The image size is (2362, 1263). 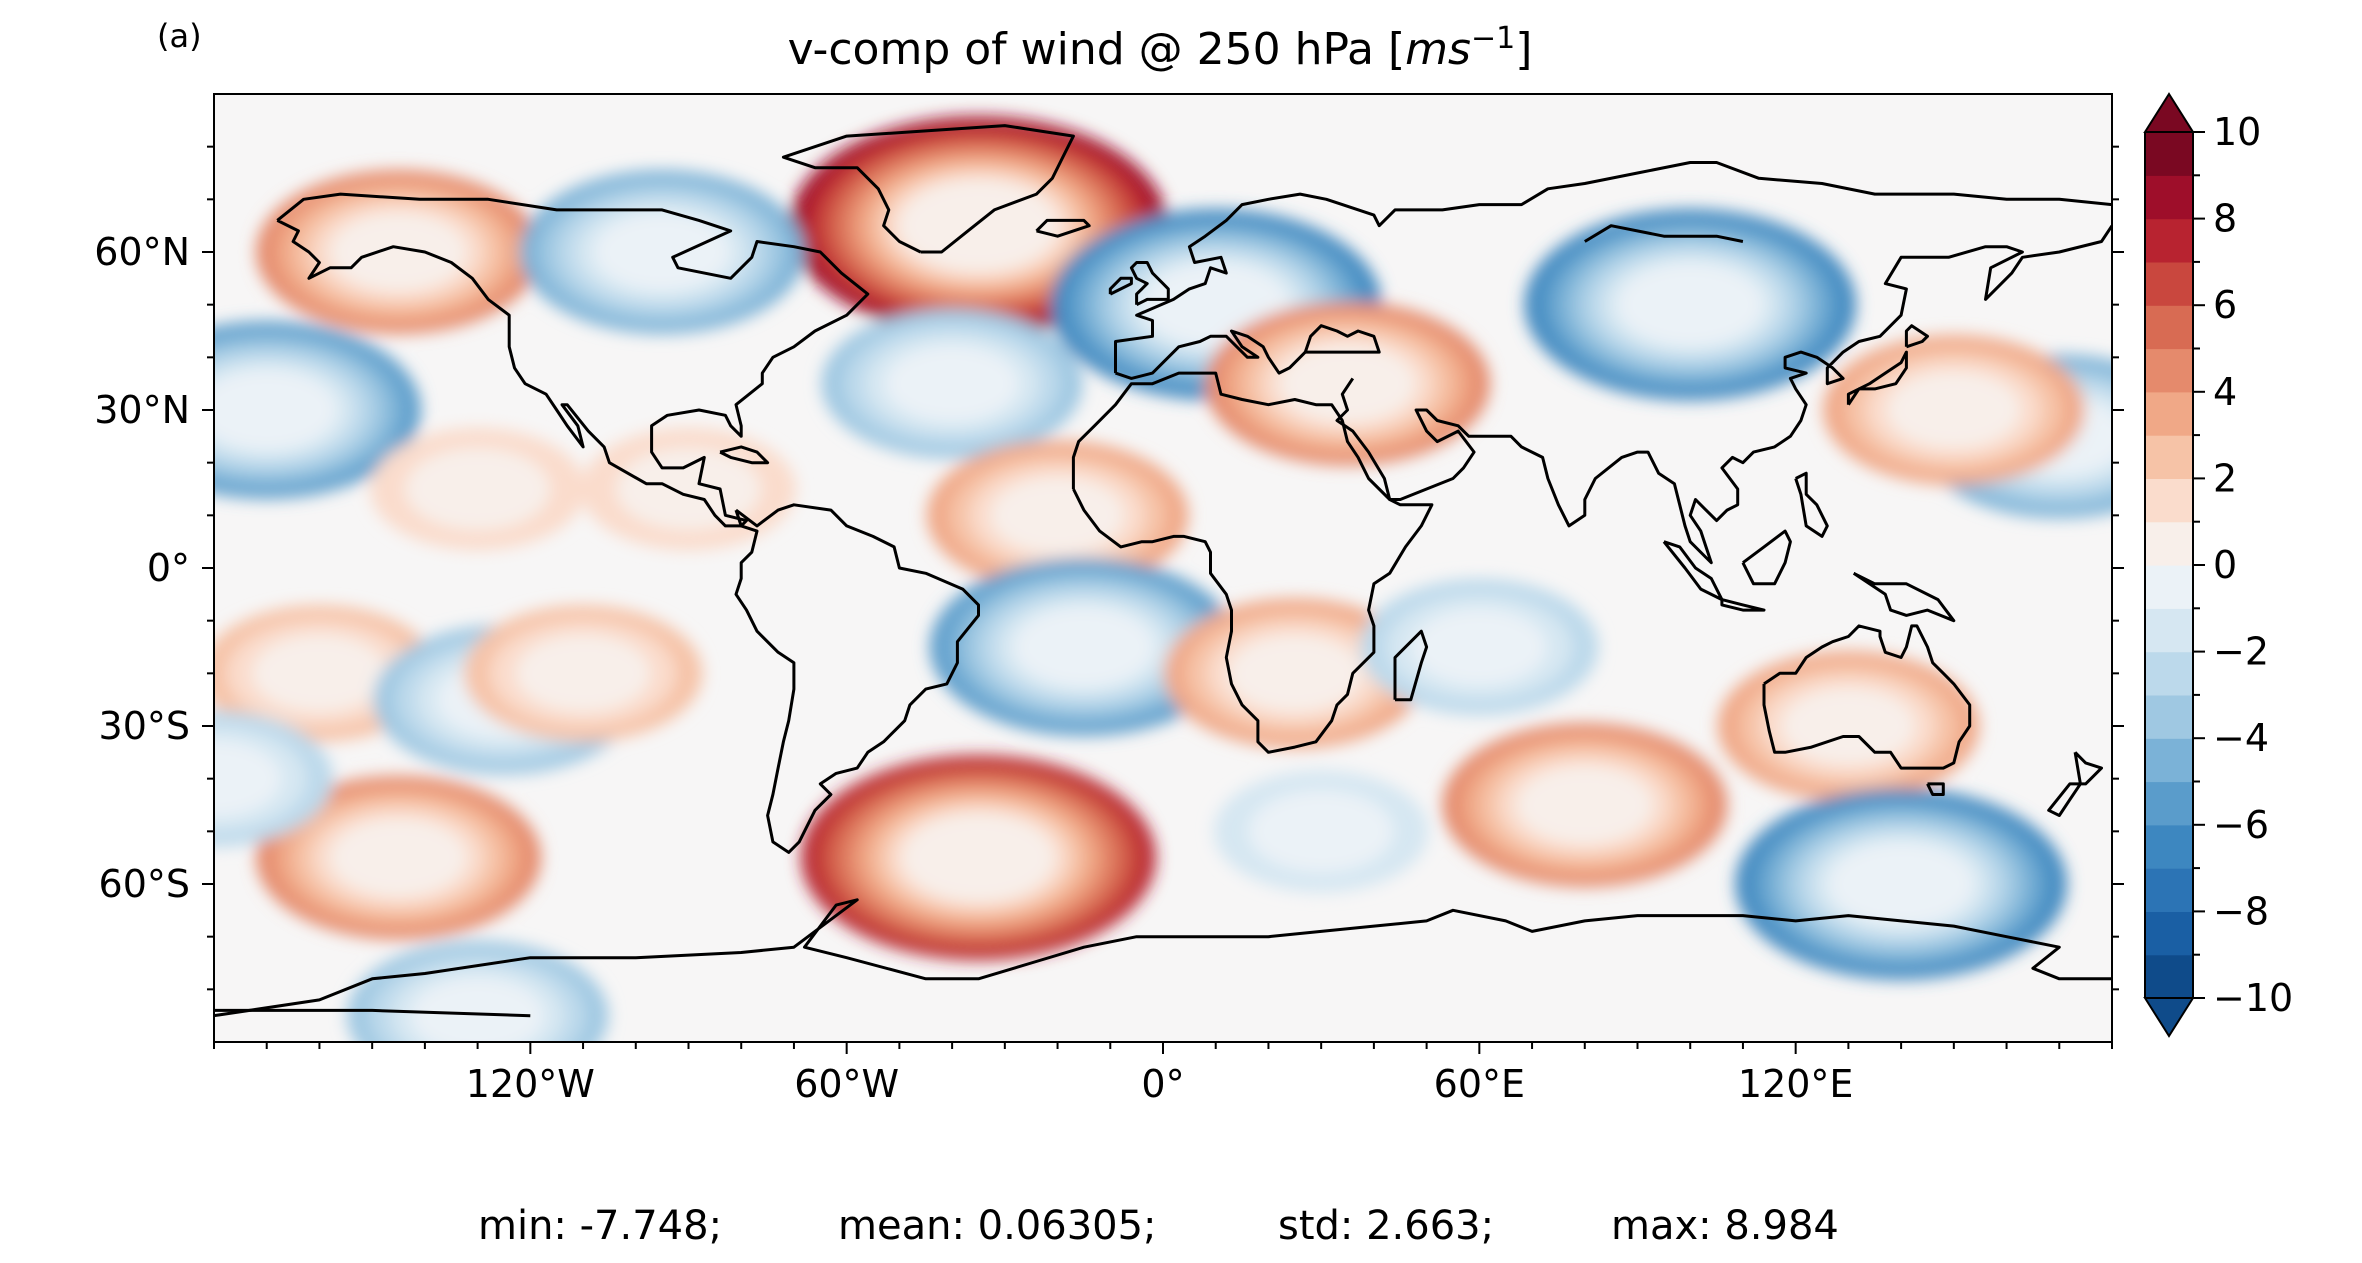 What do you see at coordinates (600, 1226) in the screenshot?
I see `stat-min: min: -7.748;` at bounding box center [600, 1226].